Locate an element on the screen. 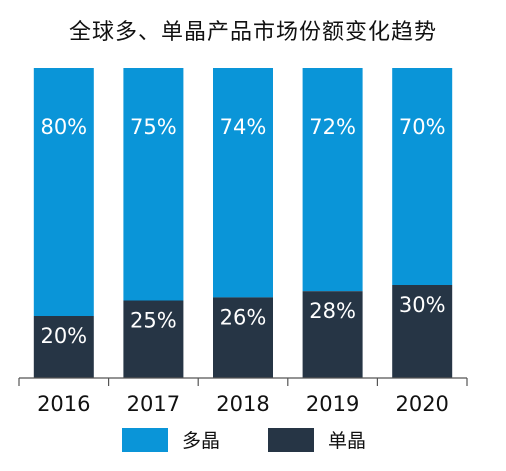 The width and height of the screenshot is (506, 471). data-label-mono-2017: 25% is located at coordinates (153, 321).